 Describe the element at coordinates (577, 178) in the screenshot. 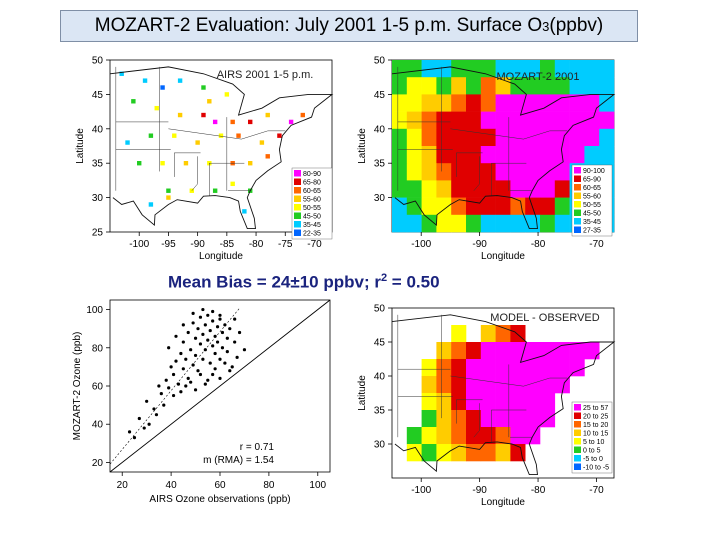

I see `mozart-legend-swatch` at that location.